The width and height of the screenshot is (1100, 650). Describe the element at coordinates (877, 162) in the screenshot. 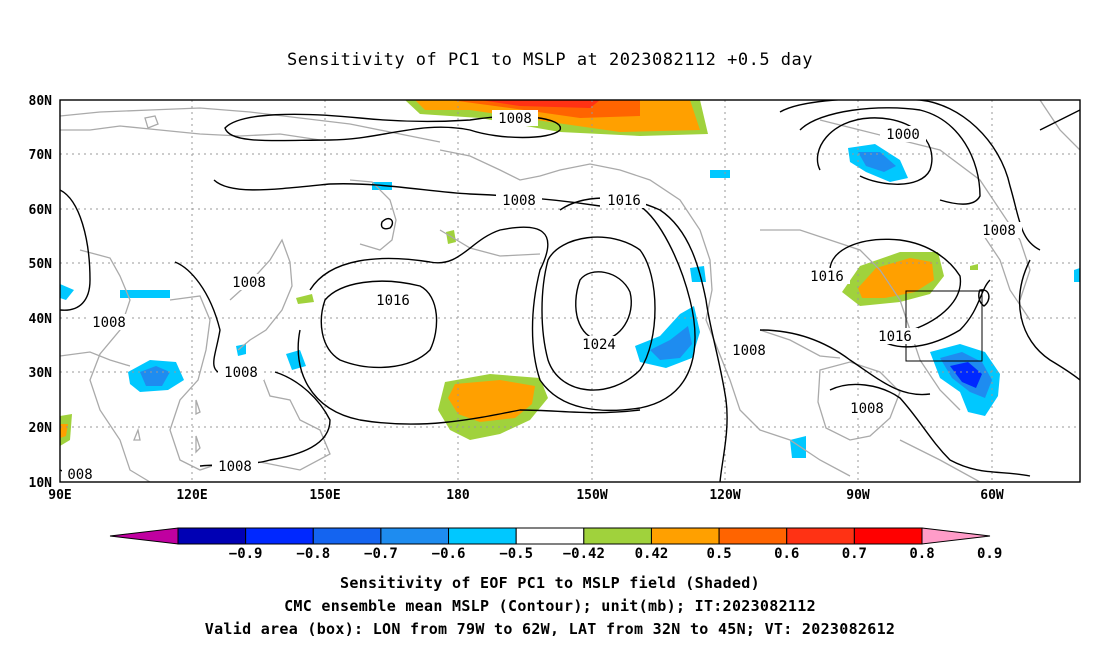

I see `negative-region-hudson-core` at that location.